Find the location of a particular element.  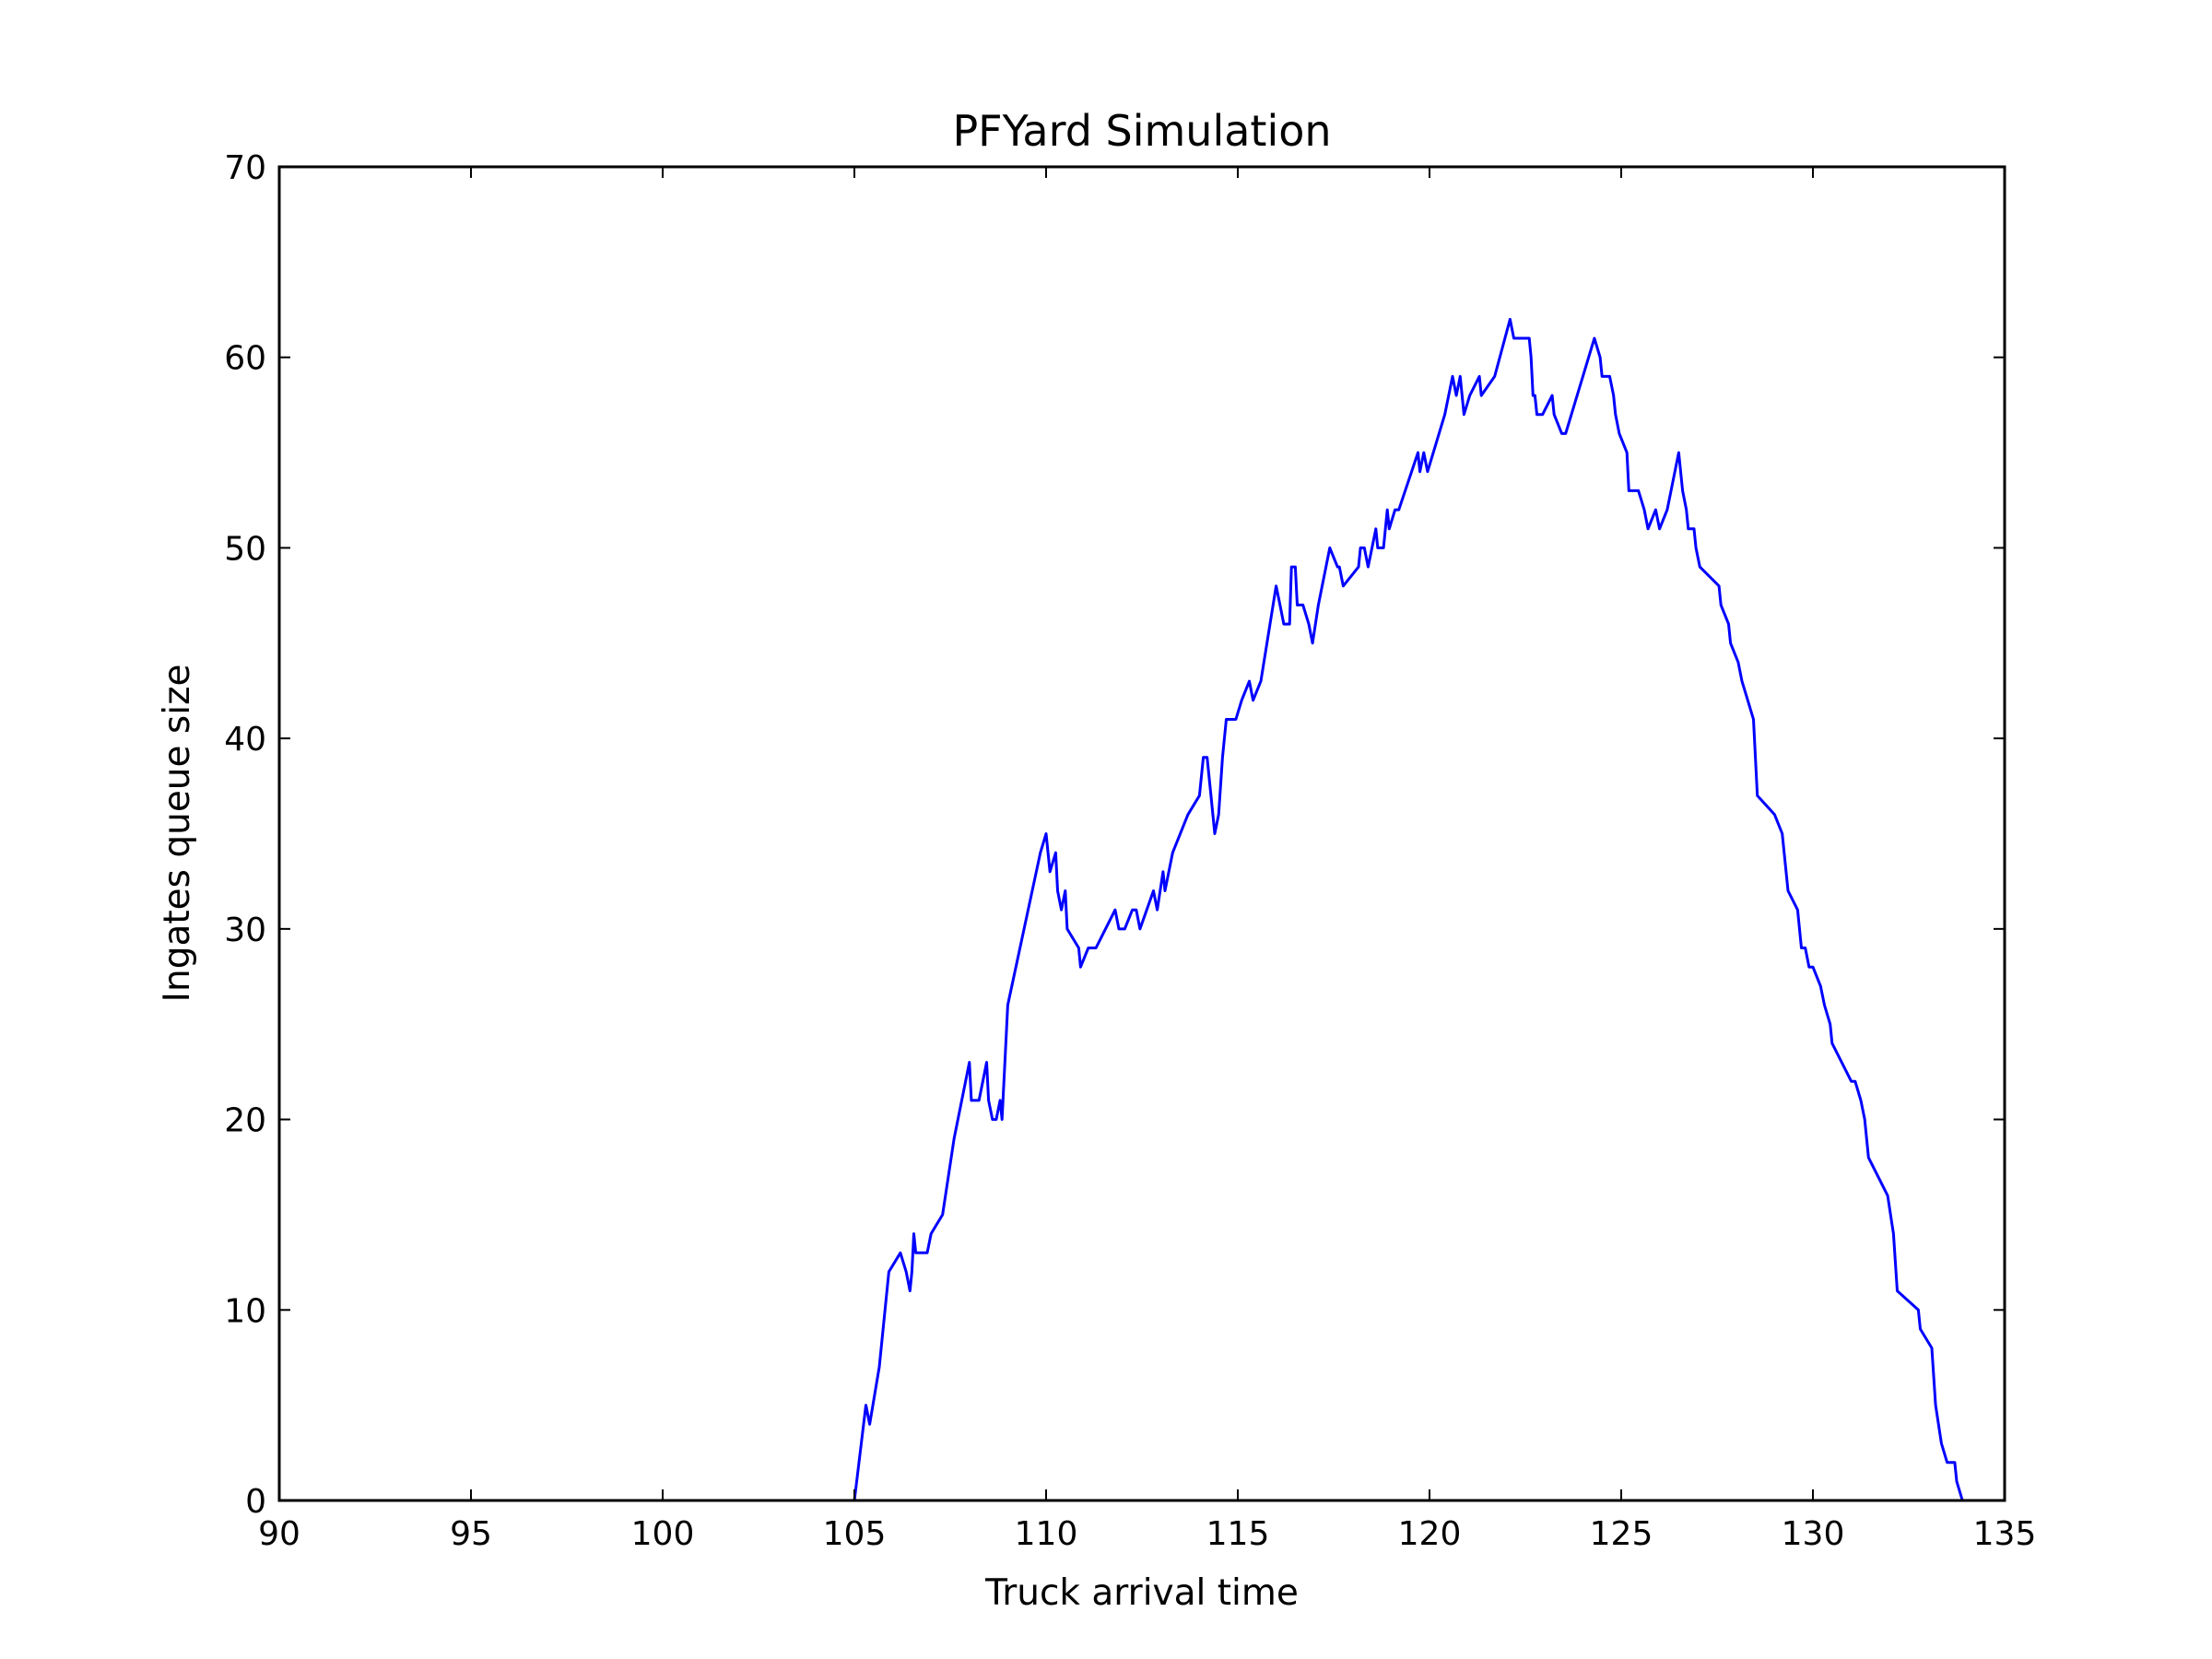

x-tick-label: 95 is located at coordinates (471, 1534).